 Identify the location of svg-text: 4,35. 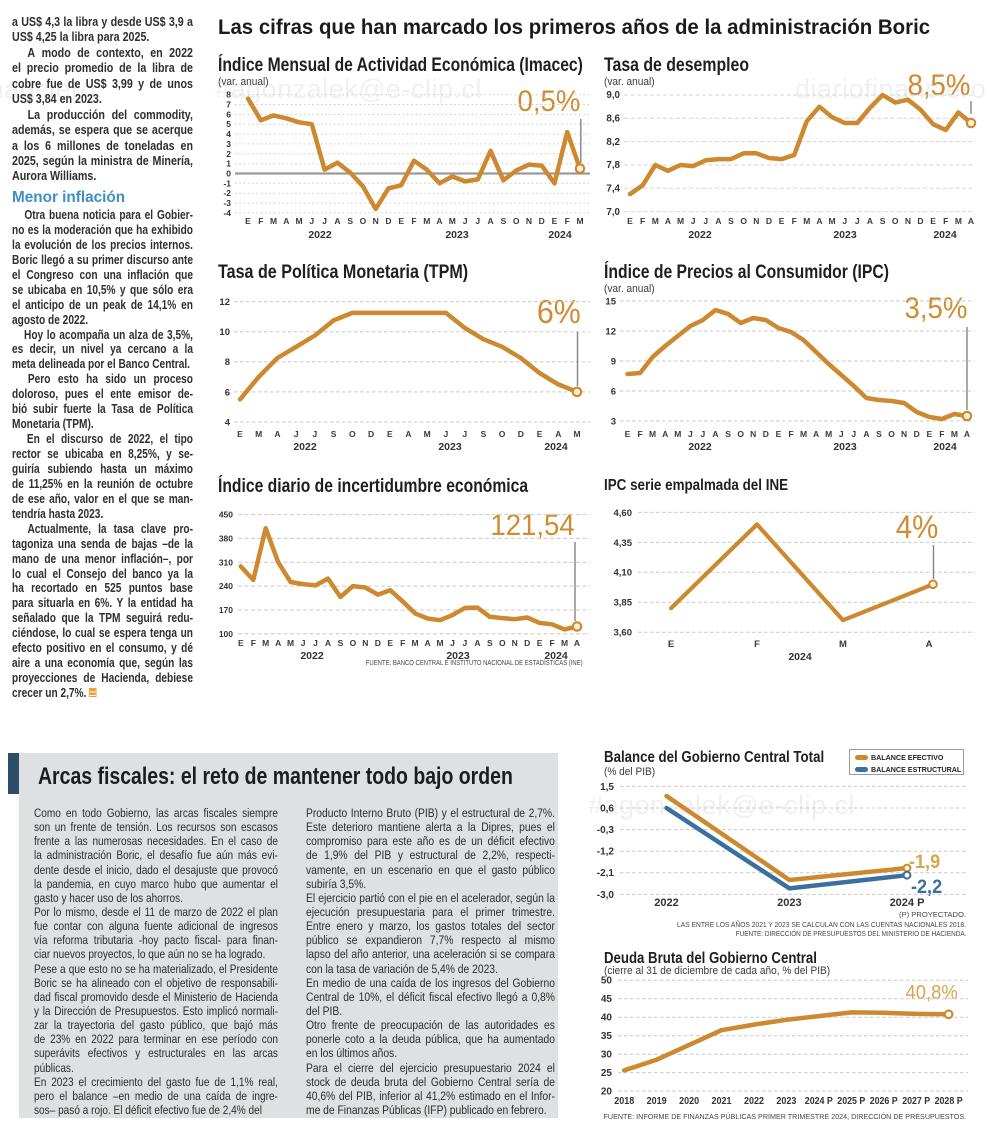
(623, 543).